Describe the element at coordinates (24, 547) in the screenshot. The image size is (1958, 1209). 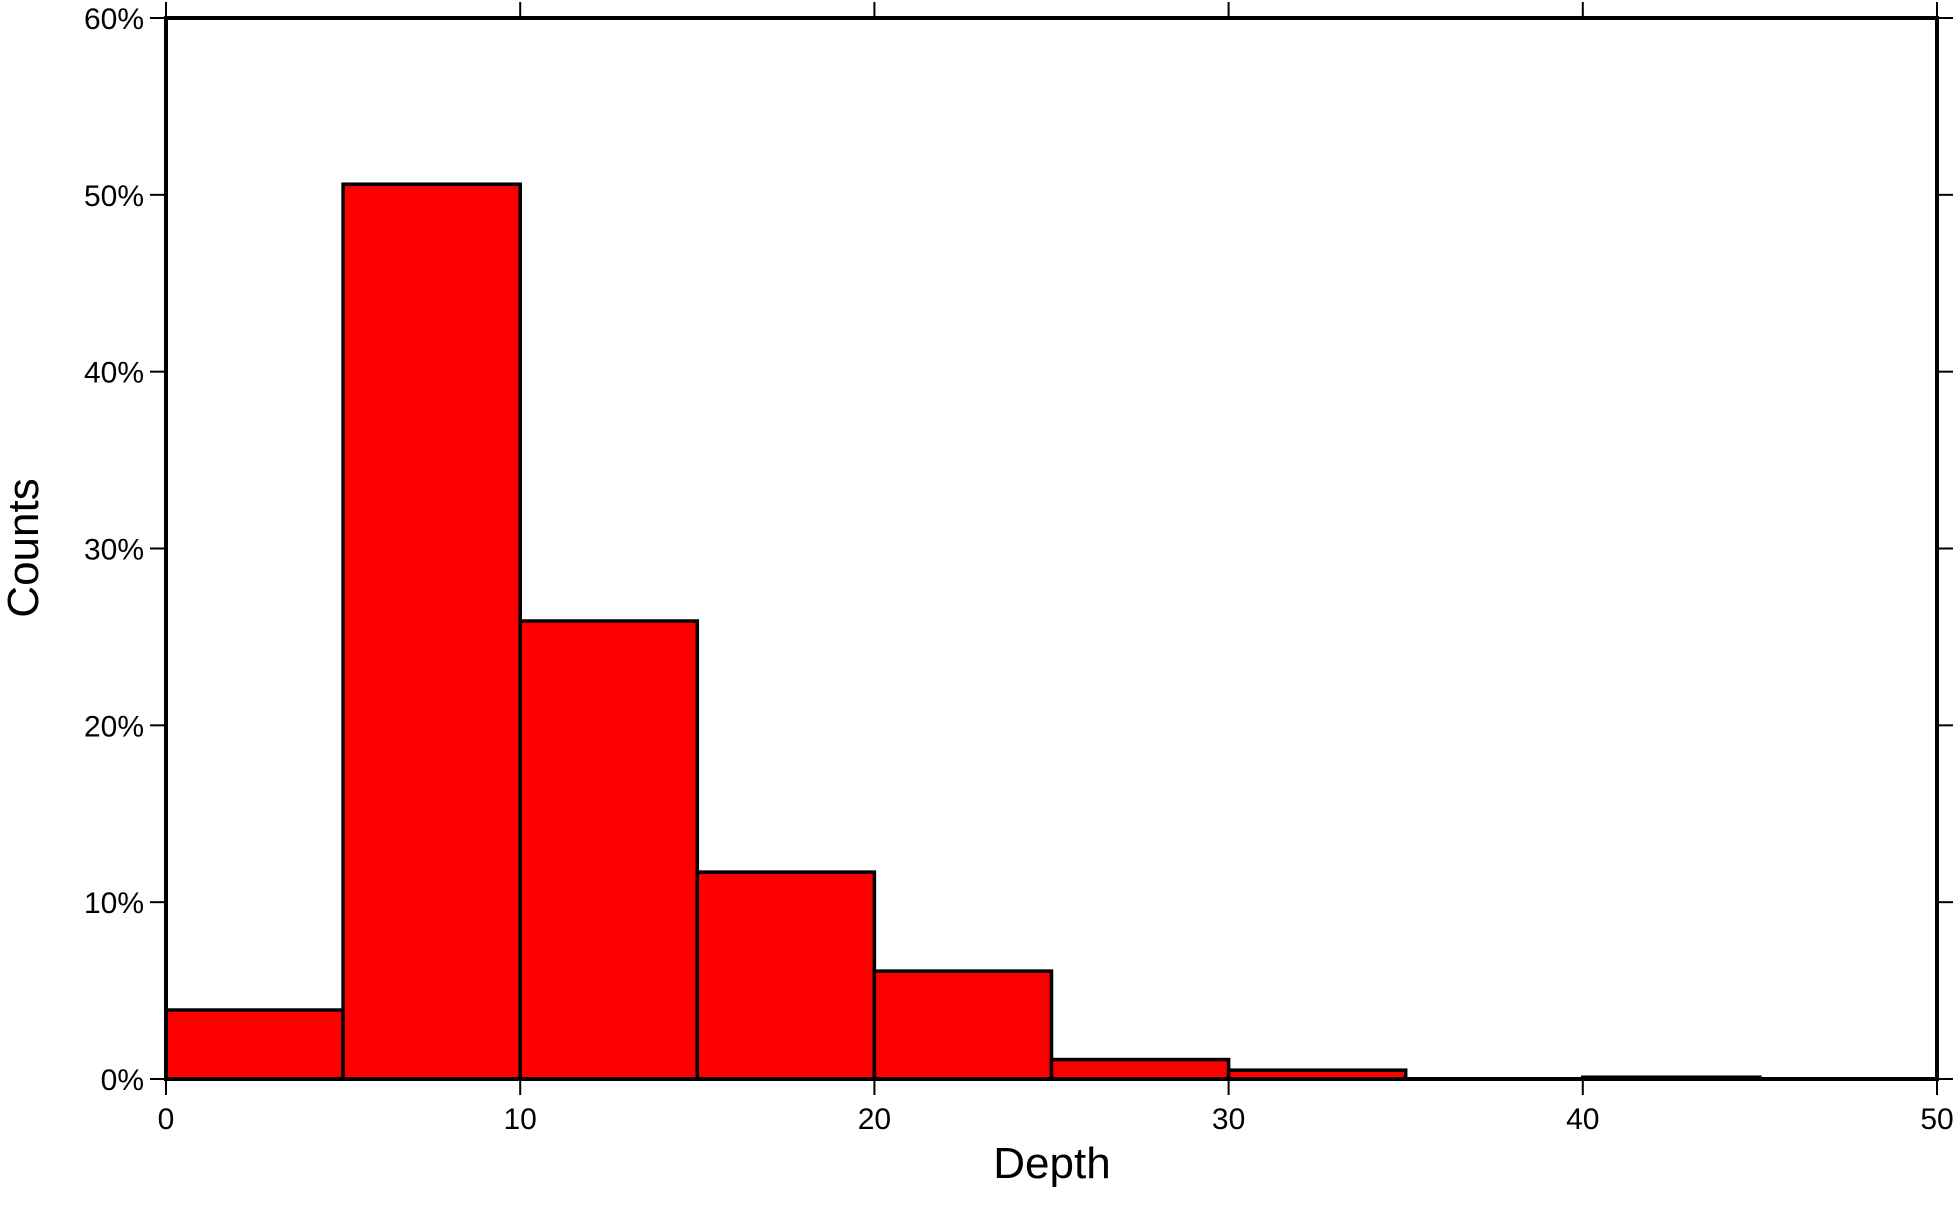
I see `y-axis-label: Counts` at that location.